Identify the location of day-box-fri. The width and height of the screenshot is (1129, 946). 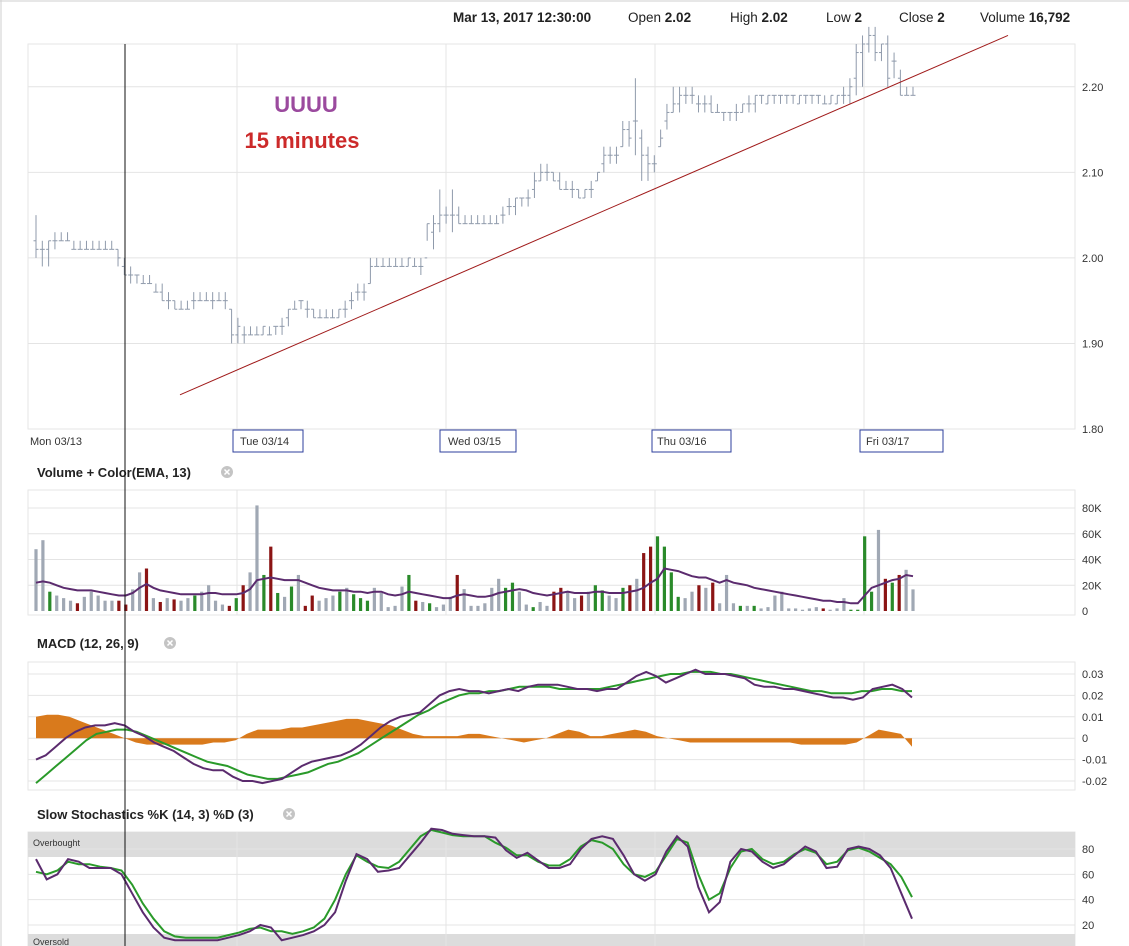
(901, 441).